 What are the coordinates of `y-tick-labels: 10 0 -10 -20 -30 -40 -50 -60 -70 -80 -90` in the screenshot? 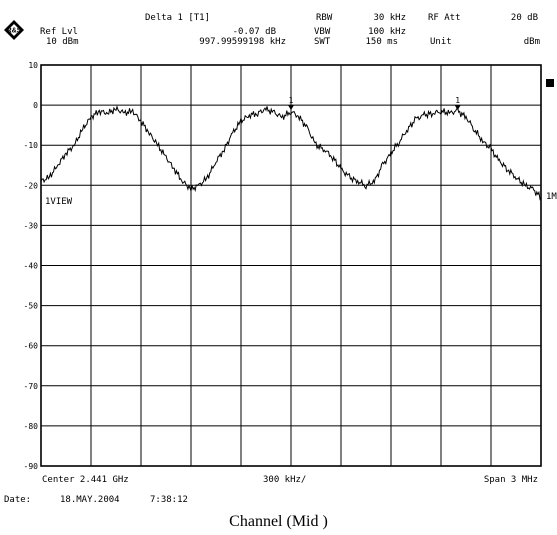 It's located at (31, 266).